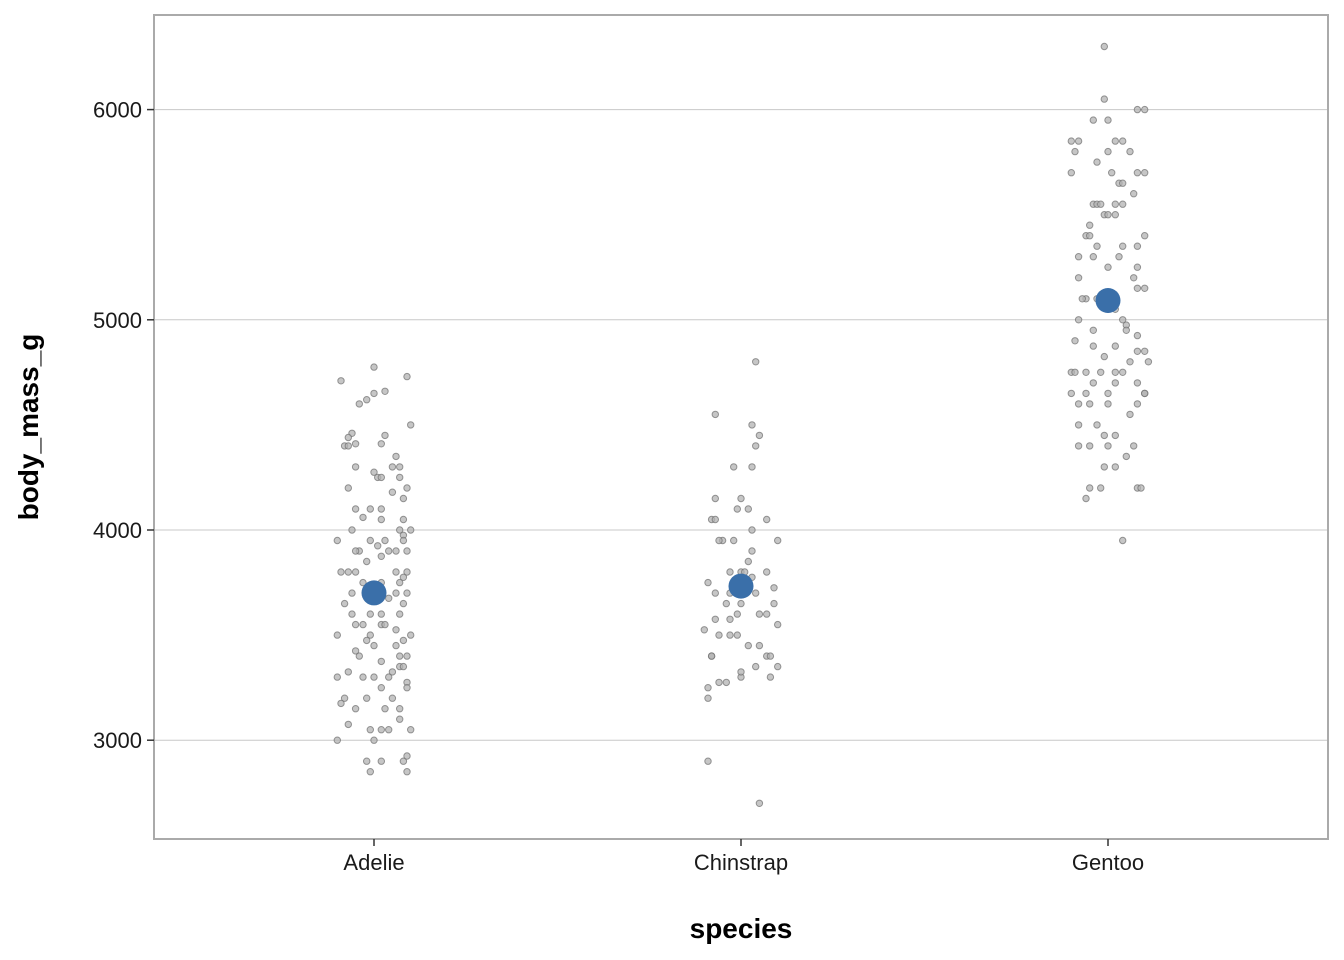  Describe the element at coordinates (117, 530) in the screenshot. I see `y-tick-label-4000: 4000` at that location.